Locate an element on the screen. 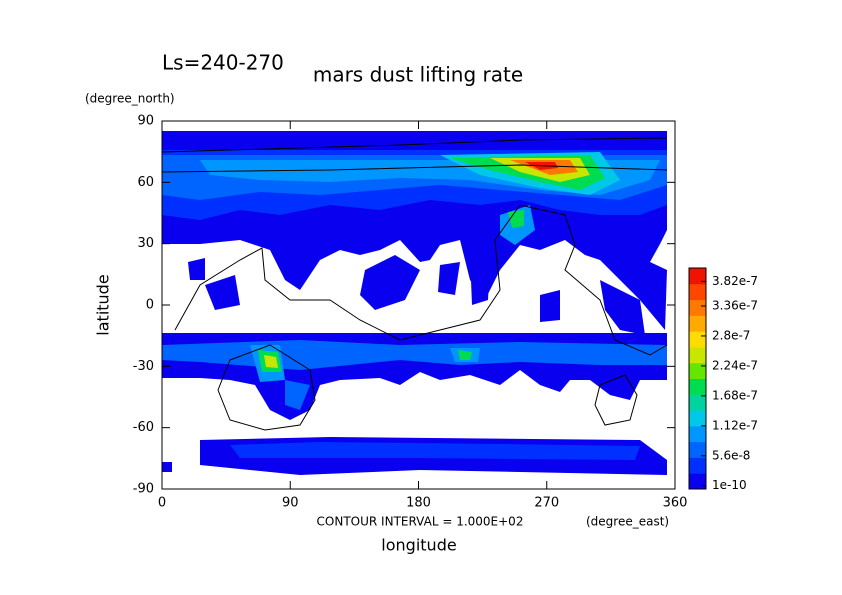 The height and width of the screenshot is (595, 842). y-tick-label: 60 is located at coordinates (145, 182).